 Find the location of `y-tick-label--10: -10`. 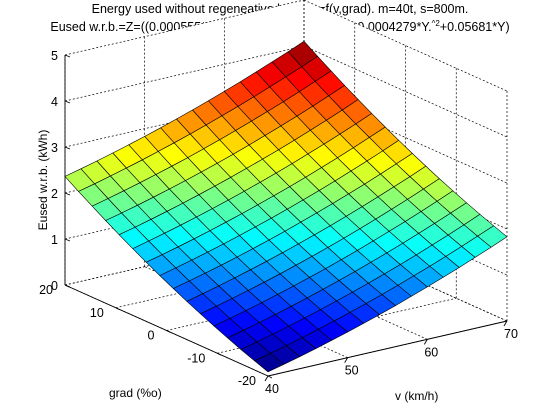

y-tick-label--10: -10 is located at coordinates (196, 358).